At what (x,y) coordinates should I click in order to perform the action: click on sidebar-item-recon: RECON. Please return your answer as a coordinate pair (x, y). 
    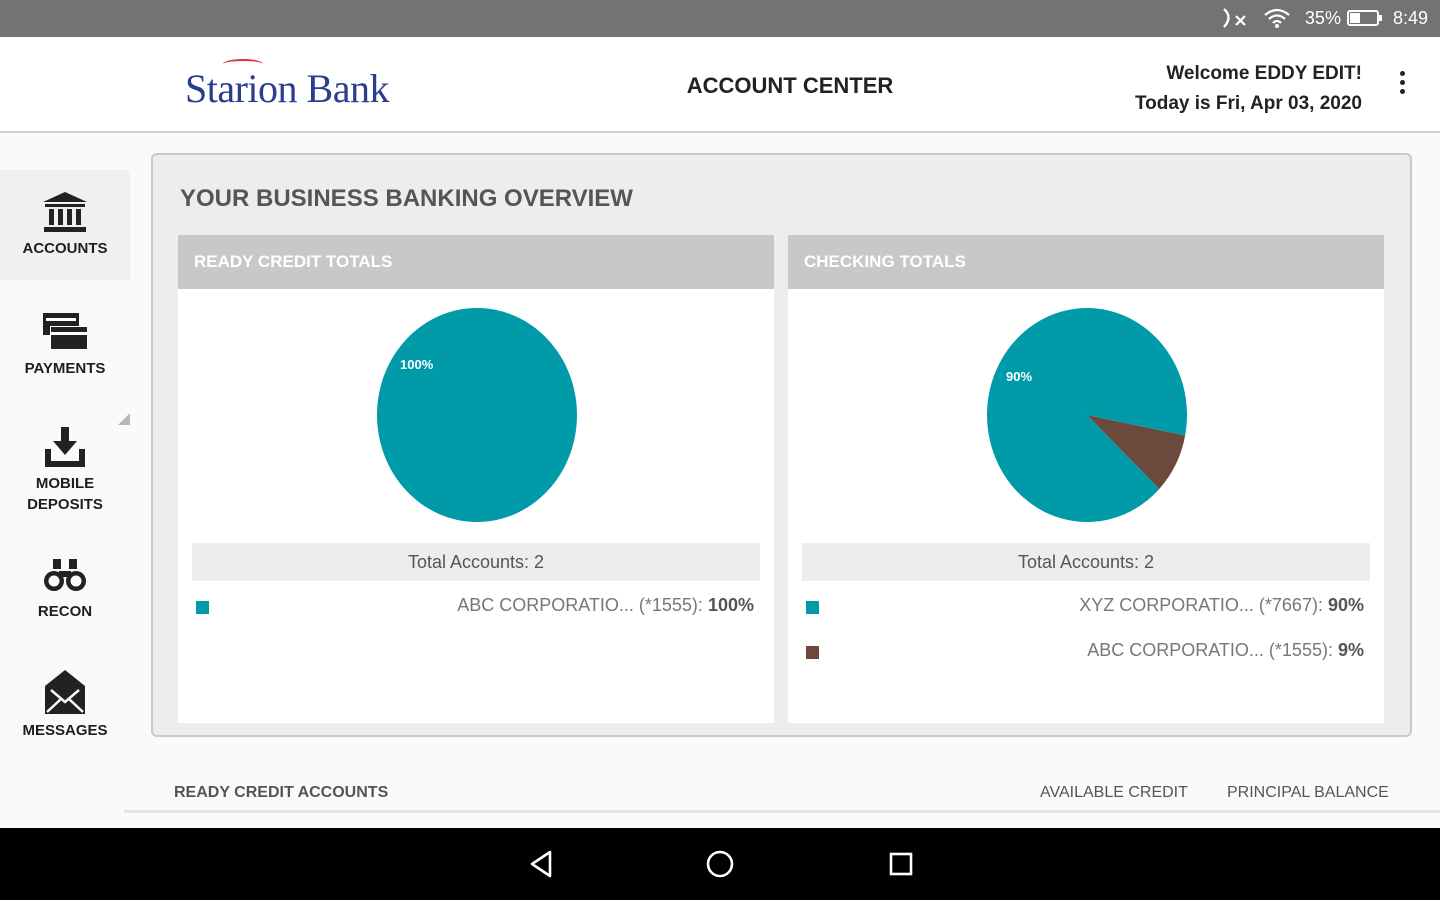
    Looking at the image, I should click on (65, 590).